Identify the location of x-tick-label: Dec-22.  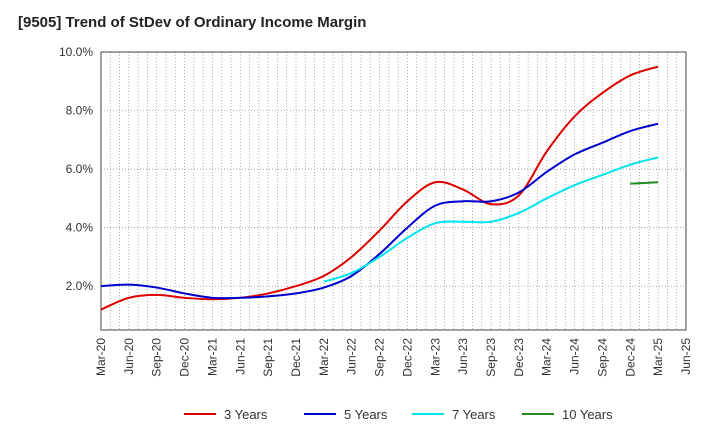
(407, 357).